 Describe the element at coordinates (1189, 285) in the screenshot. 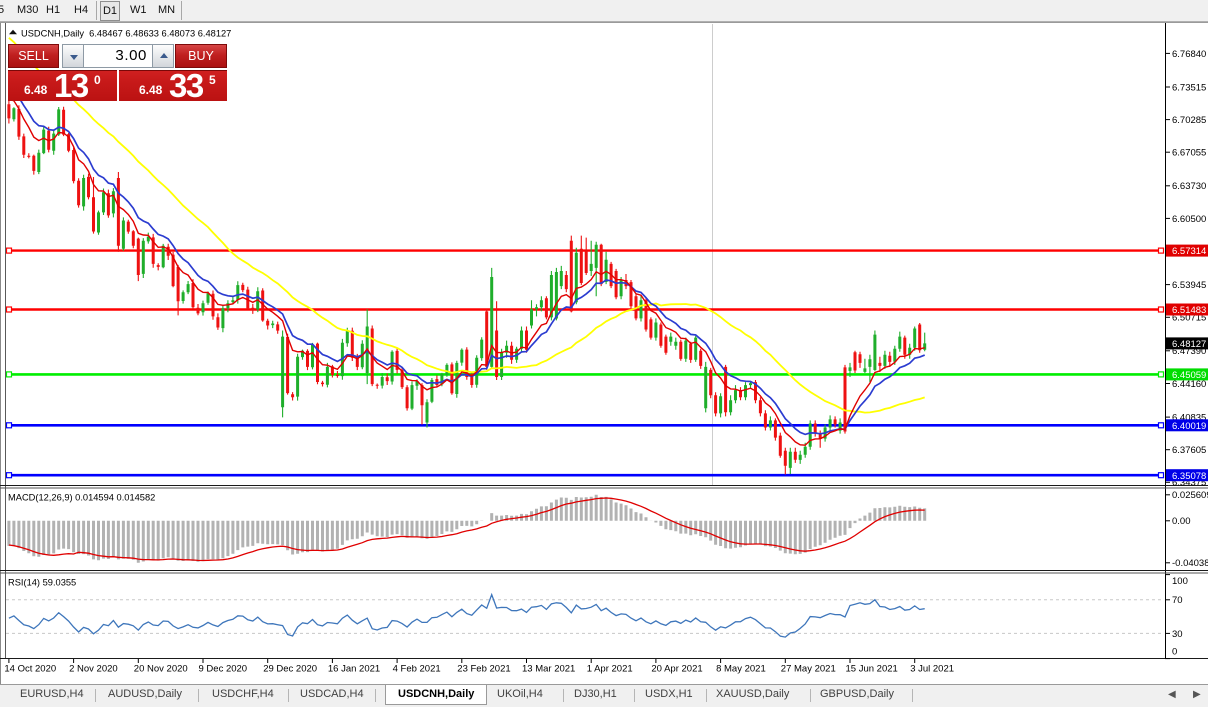

I see `svg-text: 6.53945` at that location.